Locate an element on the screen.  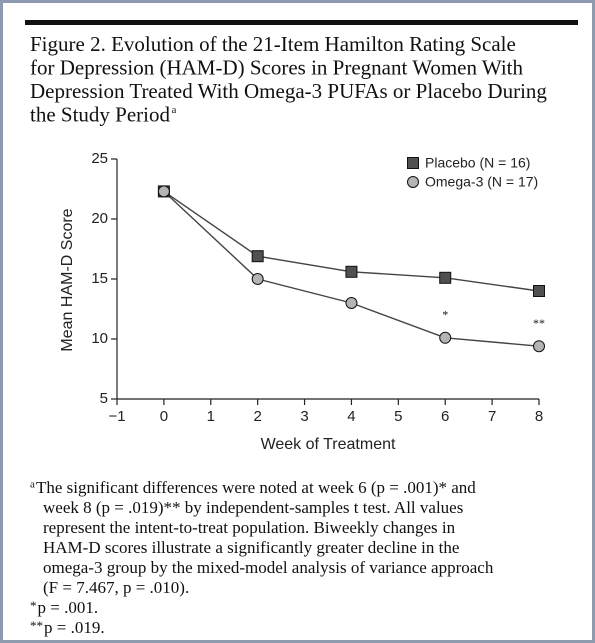
y-tick-label: 25 is located at coordinates (99, 158).